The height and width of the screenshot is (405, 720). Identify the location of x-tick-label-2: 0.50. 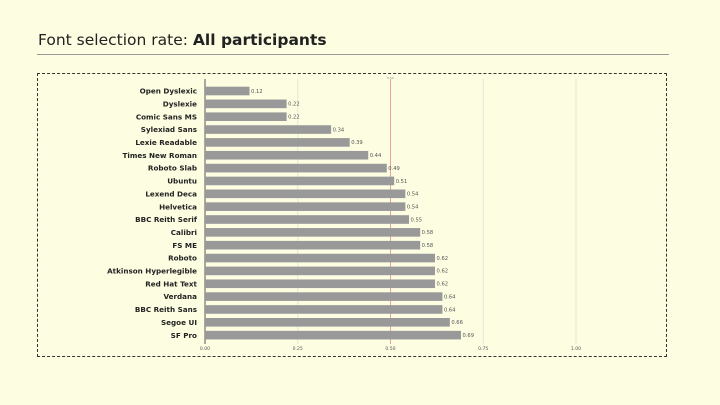
(390, 349).